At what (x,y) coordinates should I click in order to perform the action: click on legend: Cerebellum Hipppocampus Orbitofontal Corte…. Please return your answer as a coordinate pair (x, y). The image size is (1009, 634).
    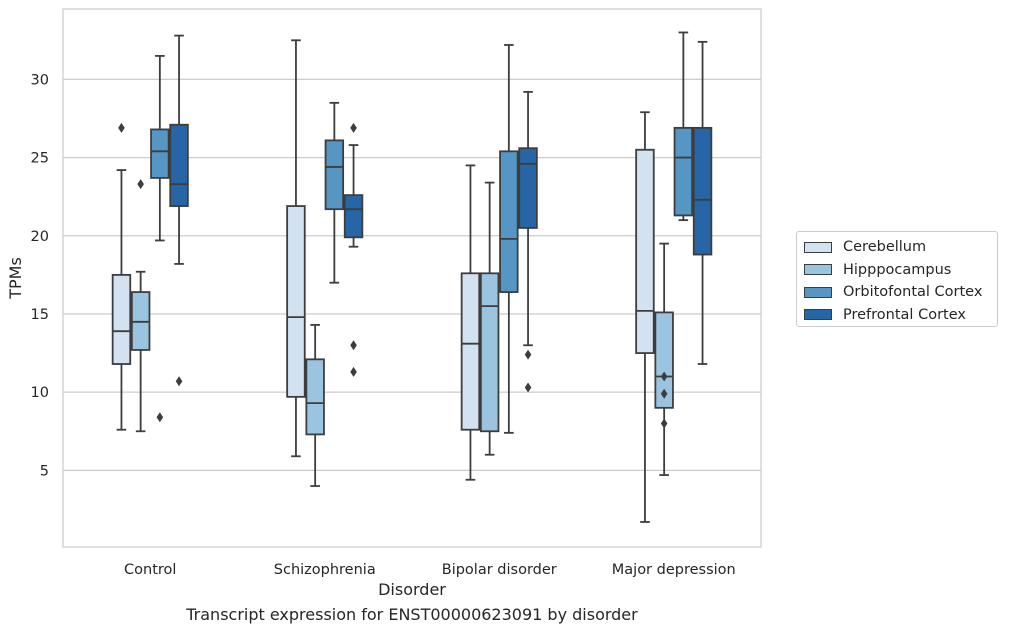
    Looking at the image, I should click on (897, 279).